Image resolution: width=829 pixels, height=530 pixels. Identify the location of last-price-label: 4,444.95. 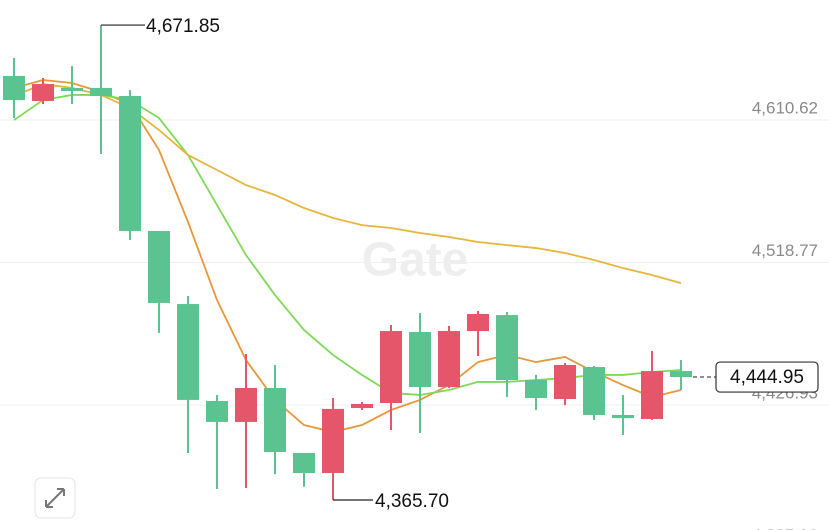
(767, 377).